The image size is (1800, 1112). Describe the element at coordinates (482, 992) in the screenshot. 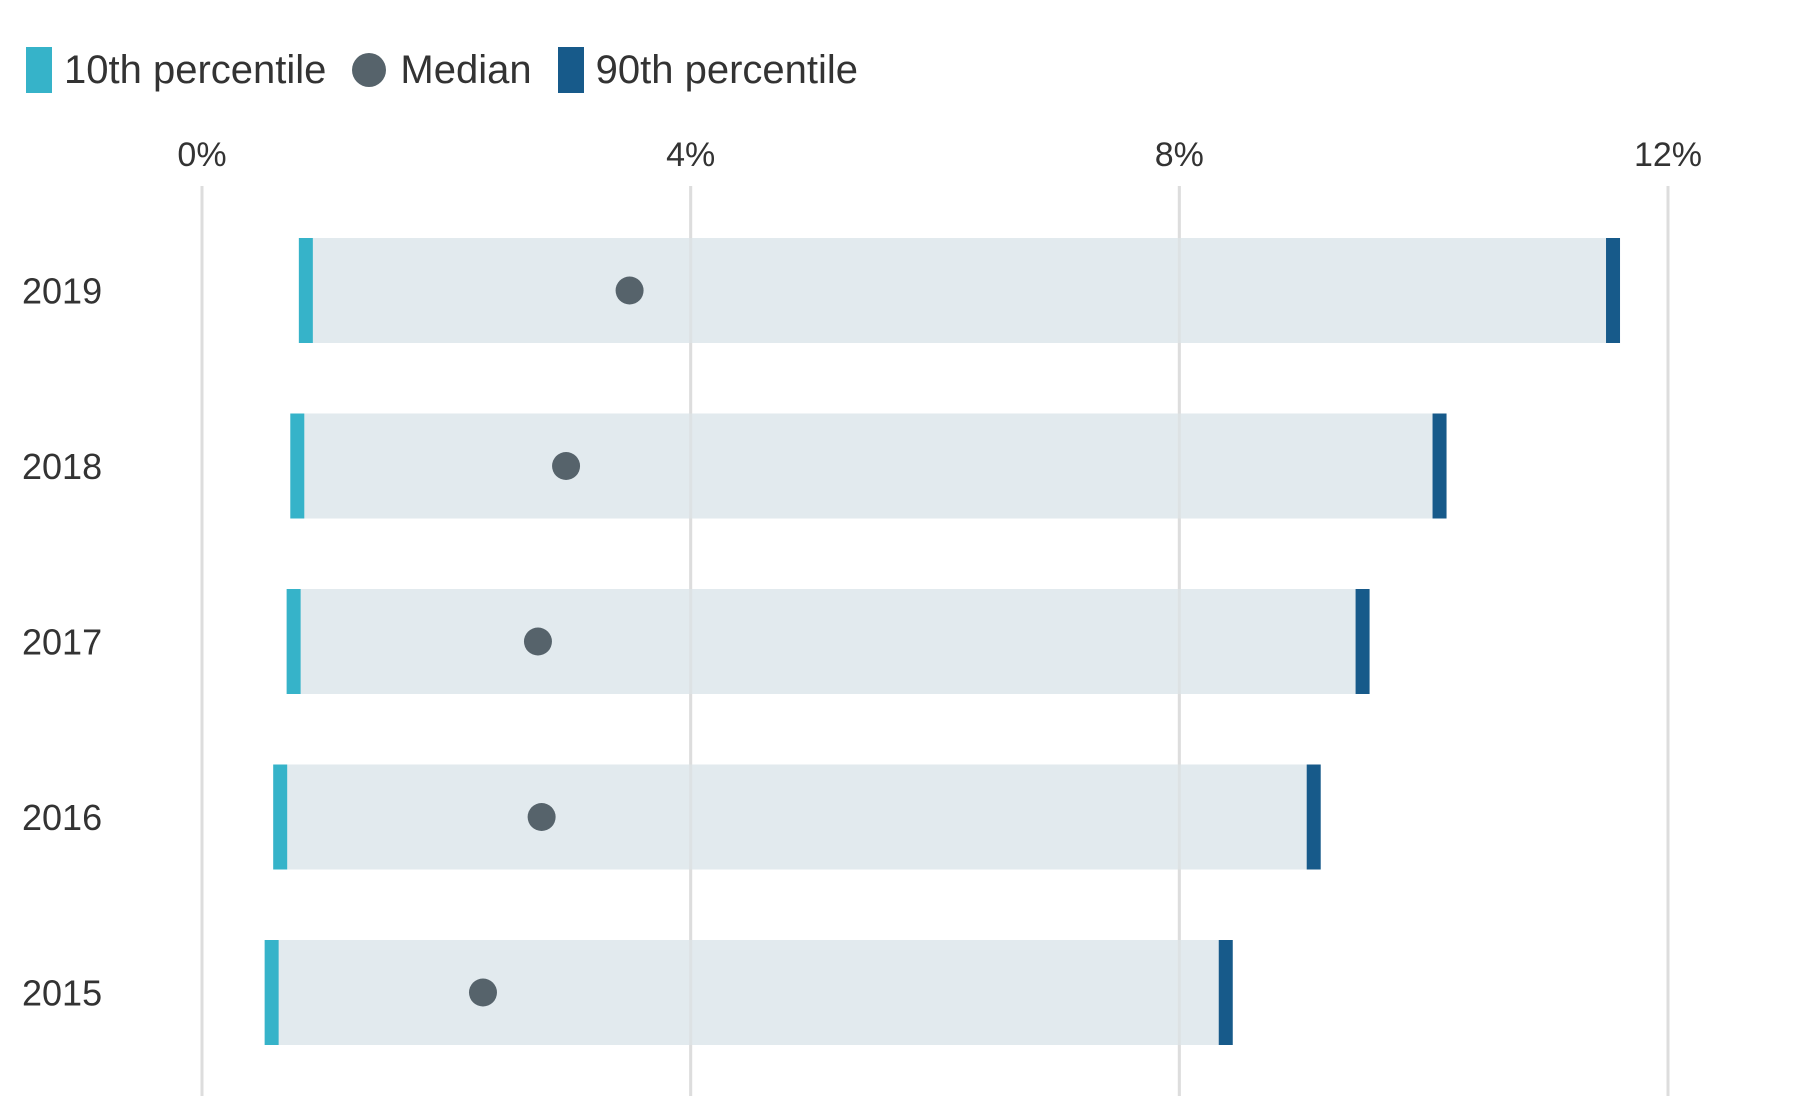

I see `median-point-2015` at that location.